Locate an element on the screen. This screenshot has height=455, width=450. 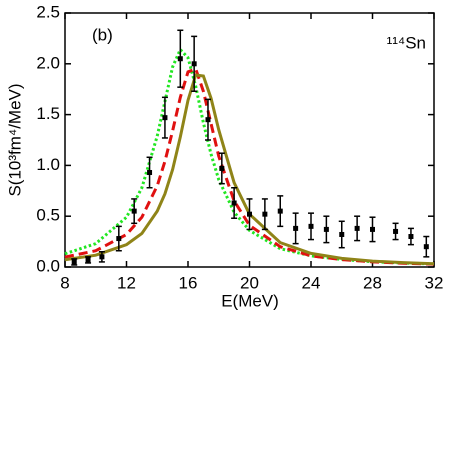
y-tick-label: 0.0 is located at coordinates (48, 265).